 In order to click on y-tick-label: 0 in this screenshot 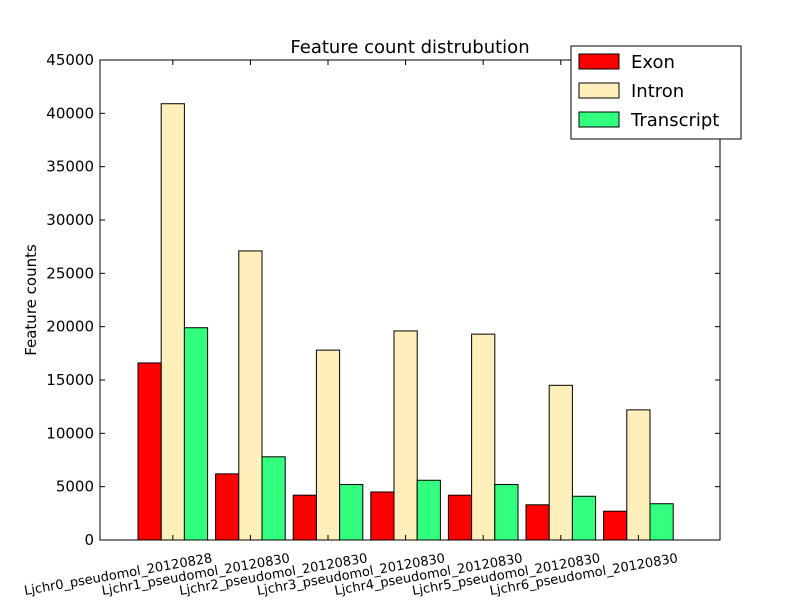, I will do `click(89, 540)`.